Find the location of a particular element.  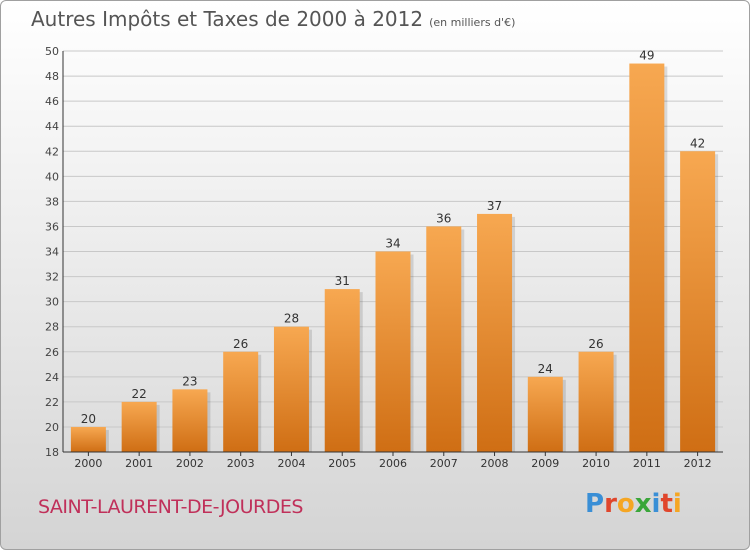

x-tick-label: 2012 is located at coordinates (698, 463).